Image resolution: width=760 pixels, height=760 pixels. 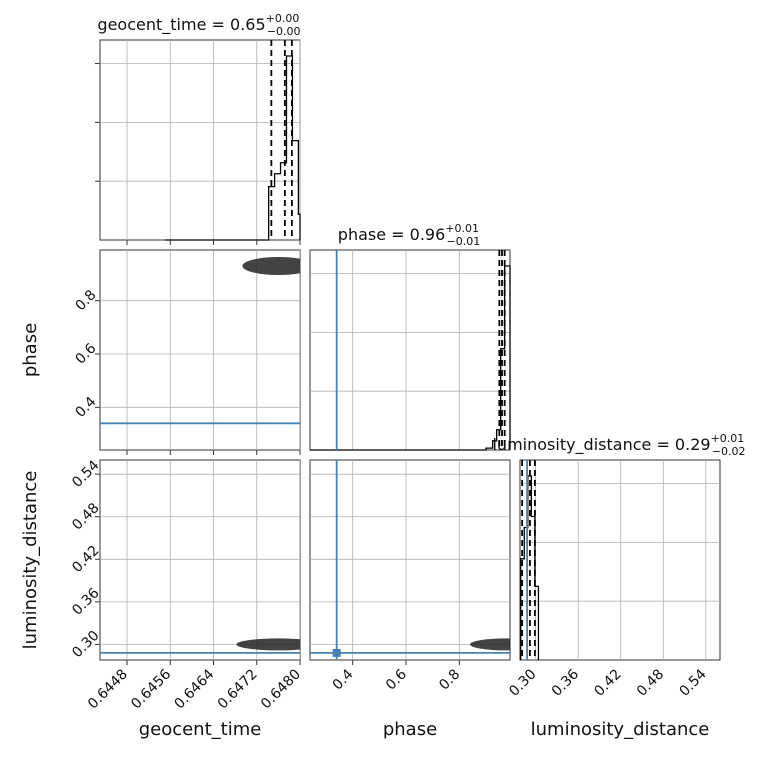 I want to click on panel-2d-geocent_time-phase, so click(x=198, y=352).